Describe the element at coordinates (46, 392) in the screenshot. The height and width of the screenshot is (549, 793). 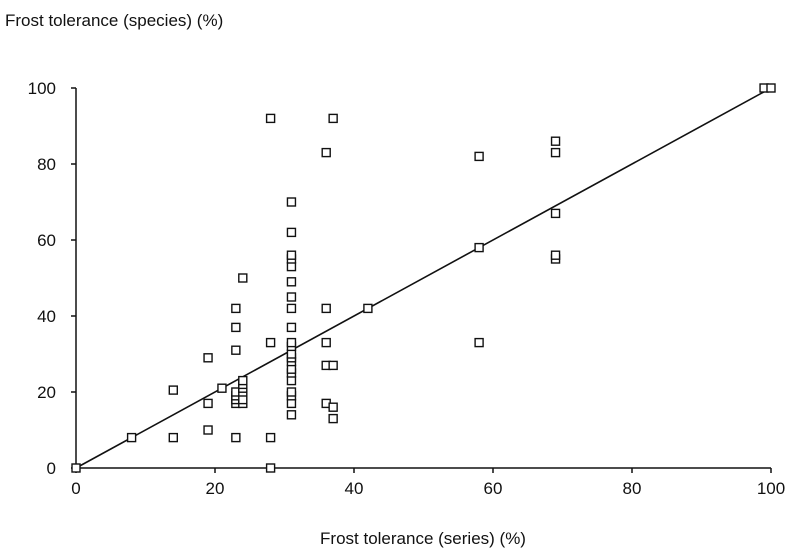
I see `y-tick-label: 20` at that location.